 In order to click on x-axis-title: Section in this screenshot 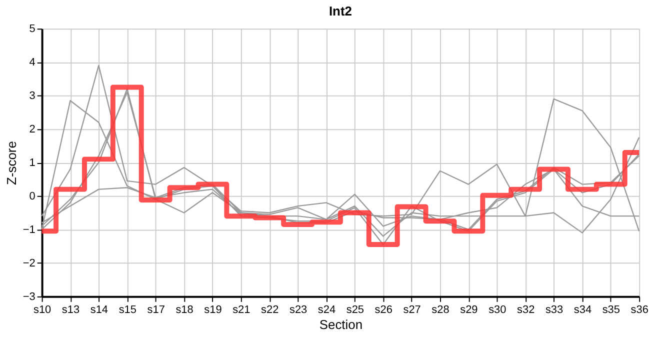, I will do `click(341, 324)`.